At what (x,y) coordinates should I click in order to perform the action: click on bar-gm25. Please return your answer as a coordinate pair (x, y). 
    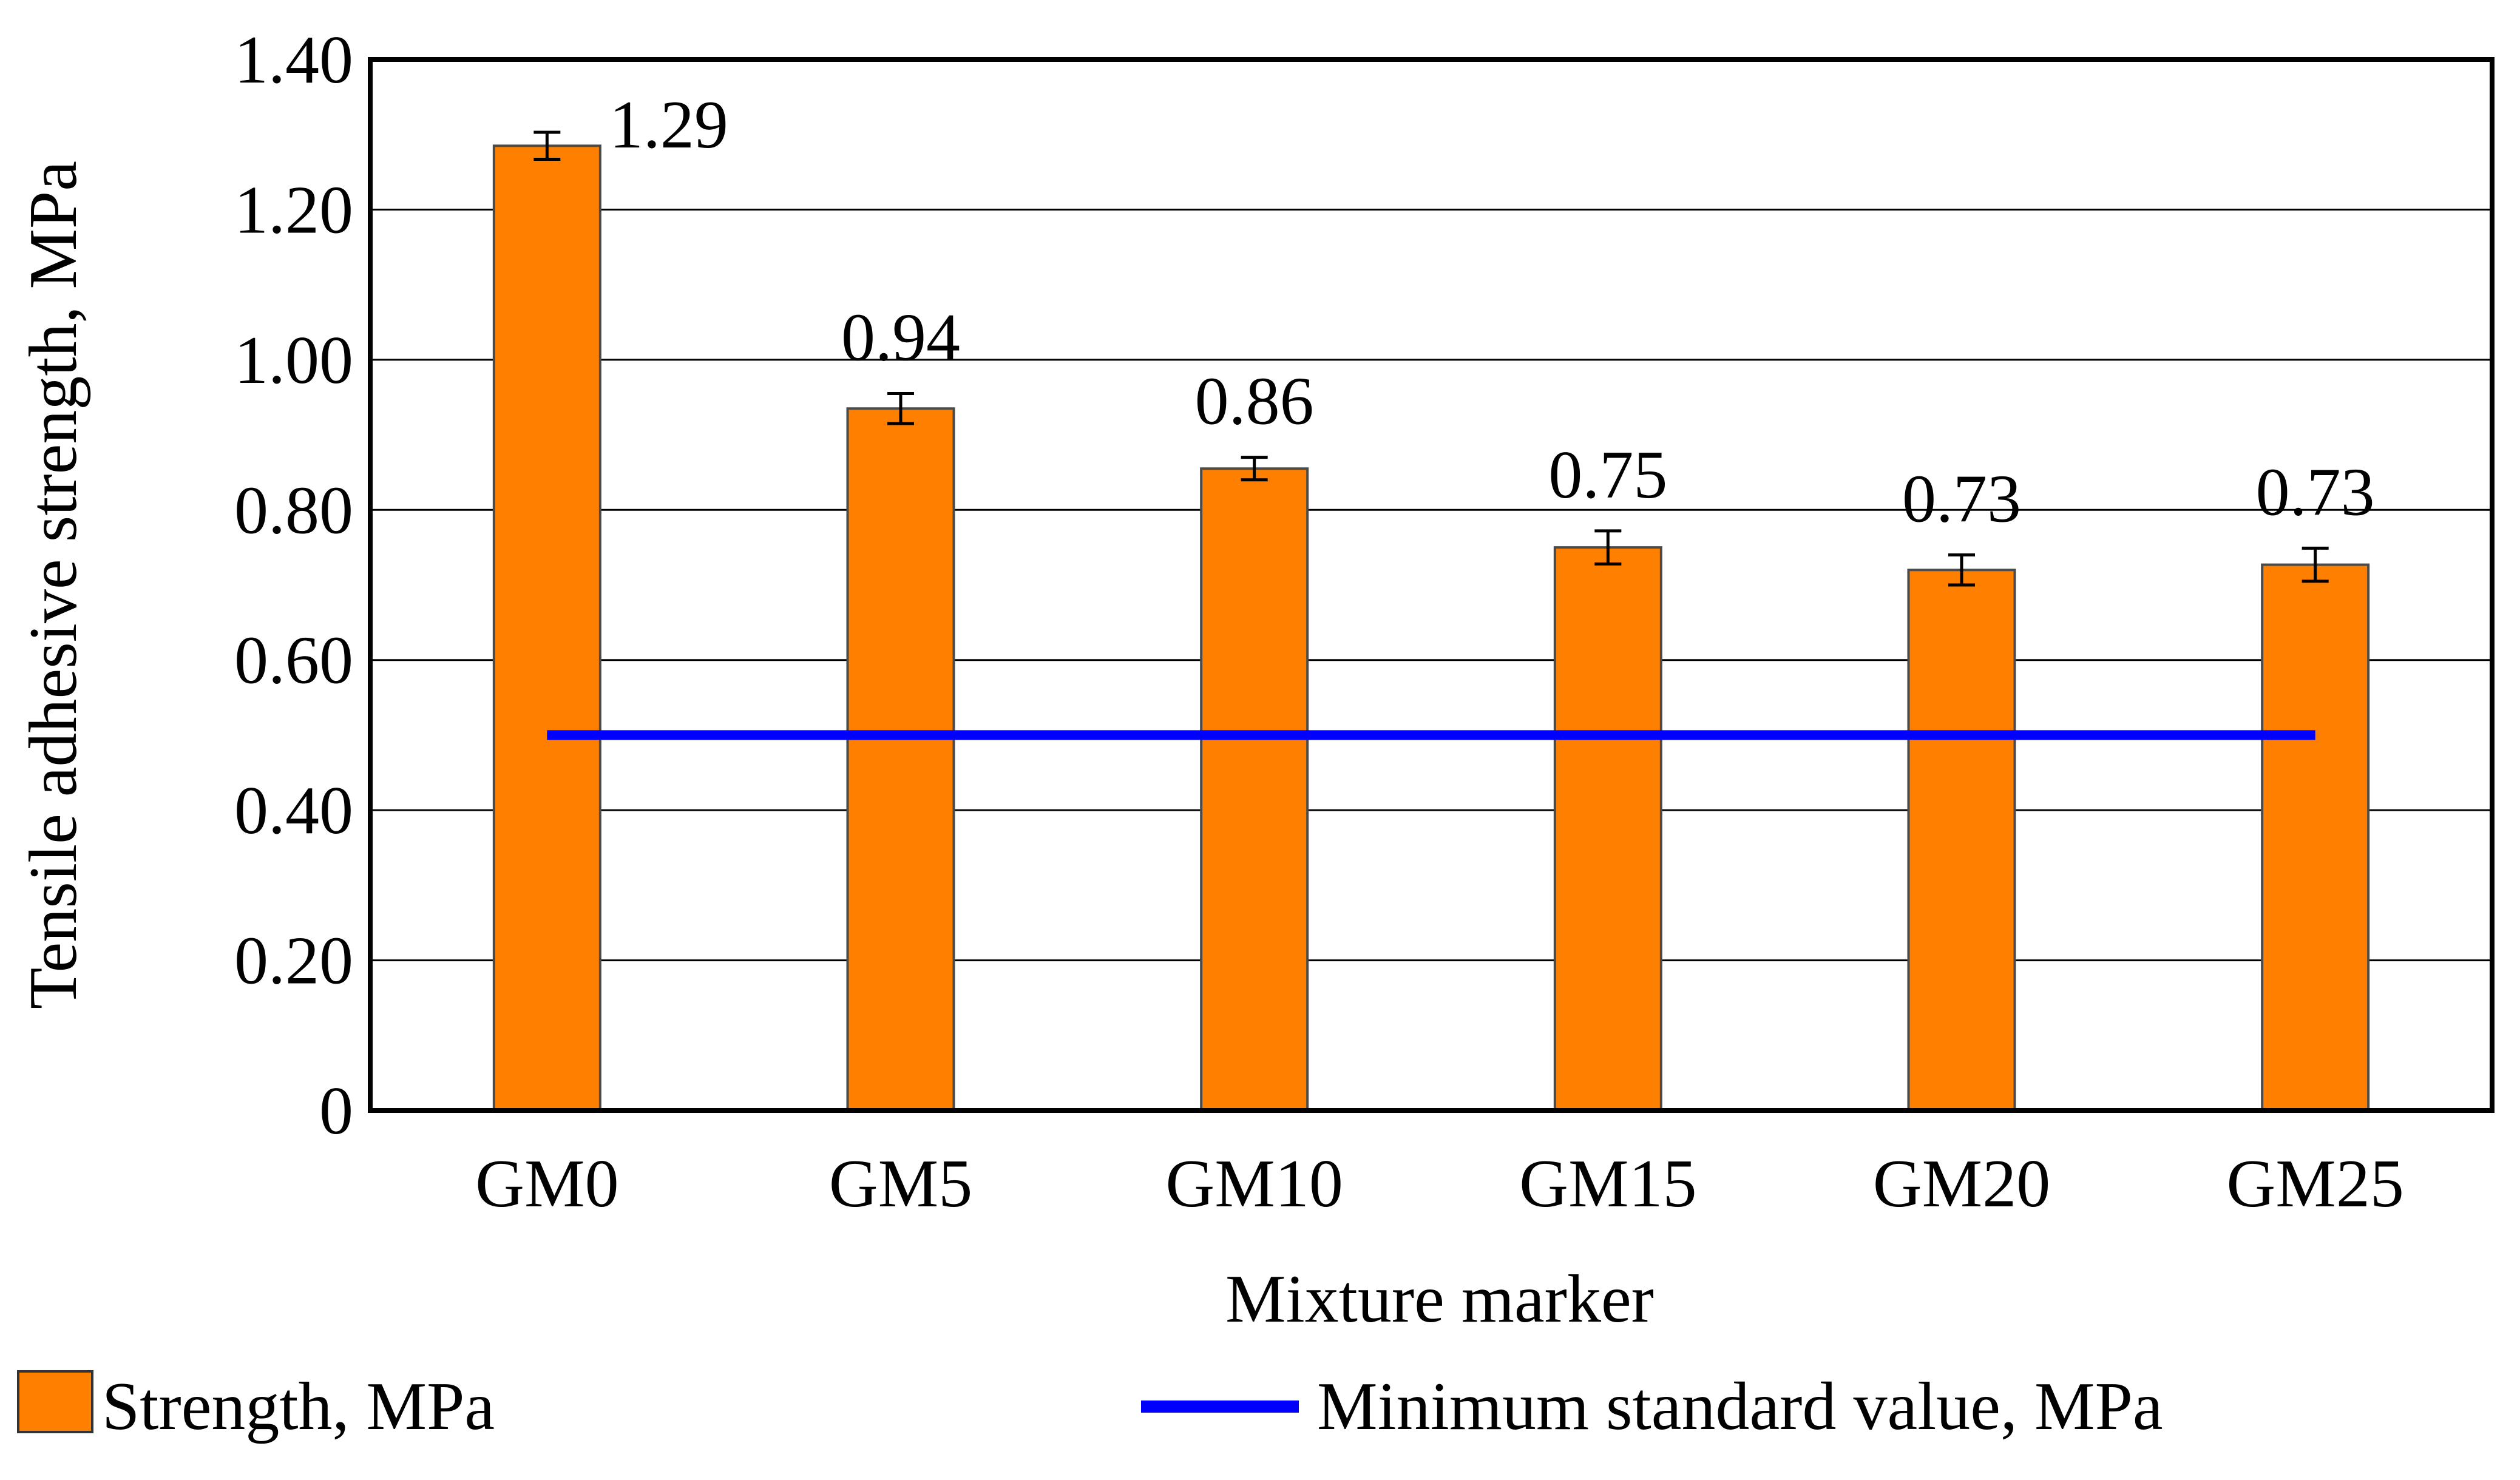
    Looking at the image, I should click on (2315, 838).